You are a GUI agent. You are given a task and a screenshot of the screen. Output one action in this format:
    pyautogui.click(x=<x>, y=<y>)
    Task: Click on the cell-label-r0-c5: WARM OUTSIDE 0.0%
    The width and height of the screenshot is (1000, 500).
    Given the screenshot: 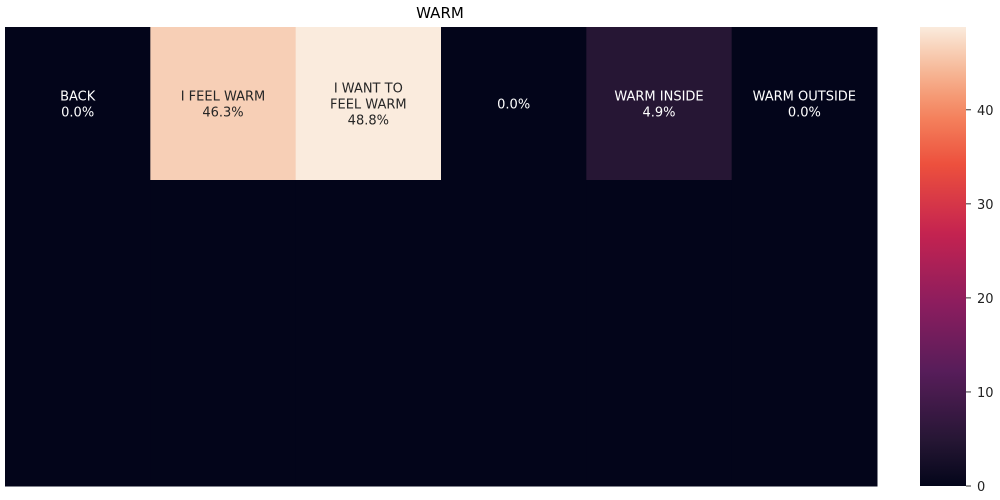 What is the action you would take?
    pyautogui.click(x=804, y=105)
    